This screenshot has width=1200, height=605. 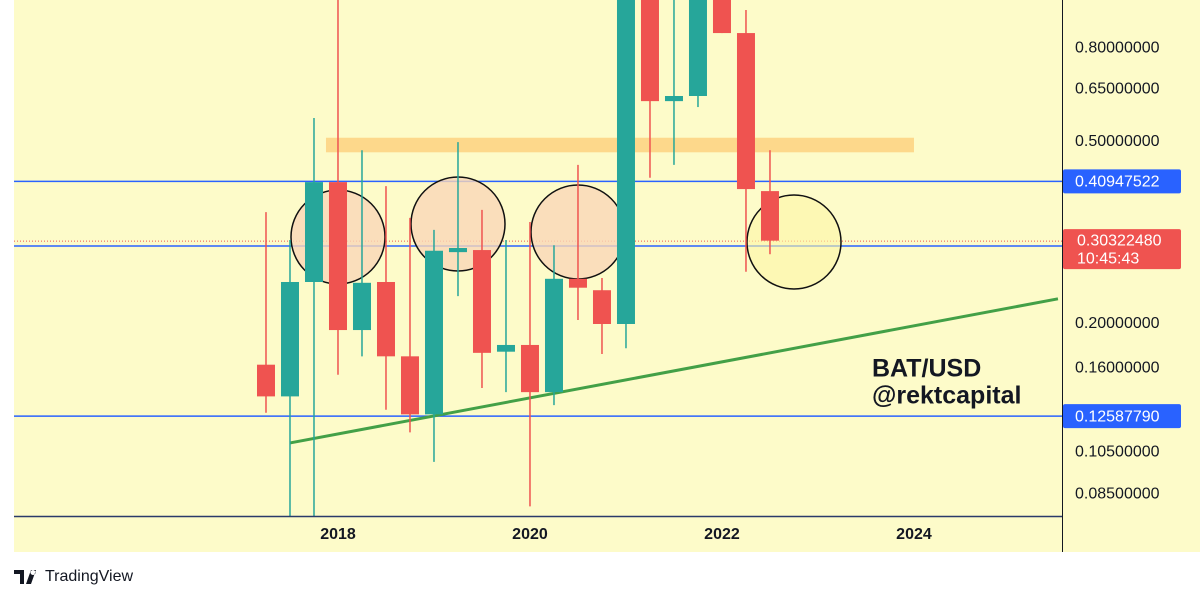 I want to click on y-tick-label: 0.10500000, so click(x=1117, y=451).